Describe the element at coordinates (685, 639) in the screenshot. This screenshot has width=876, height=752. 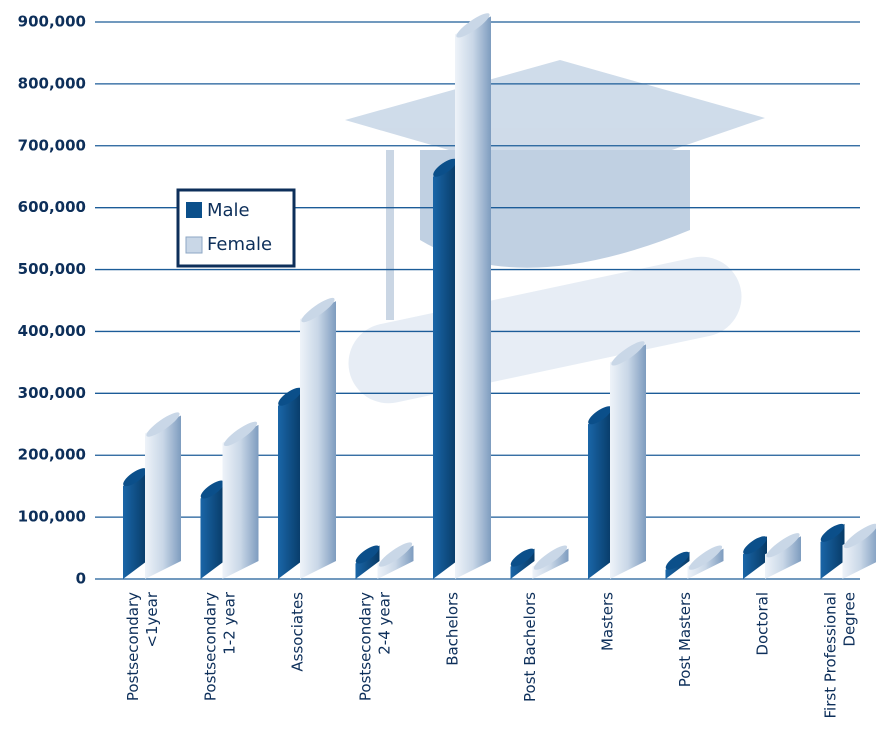
I see `x-tick-label: Post Masters` at that location.